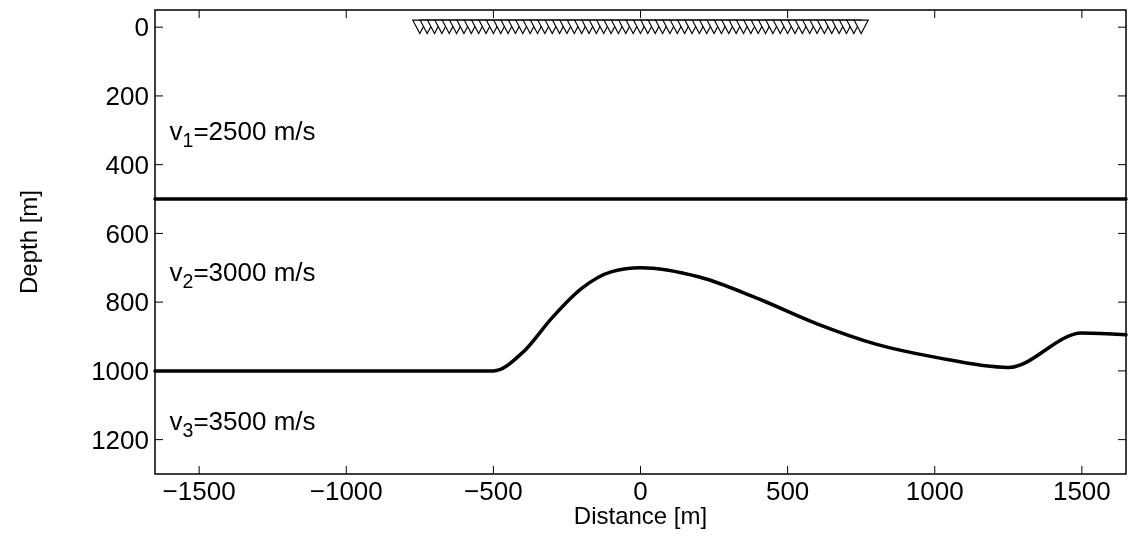 The height and width of the screenshot is (541, 1136). Describe the element at coordinates (127, 96) in the screenshot. I see `y-tick-label: 200` at that location.